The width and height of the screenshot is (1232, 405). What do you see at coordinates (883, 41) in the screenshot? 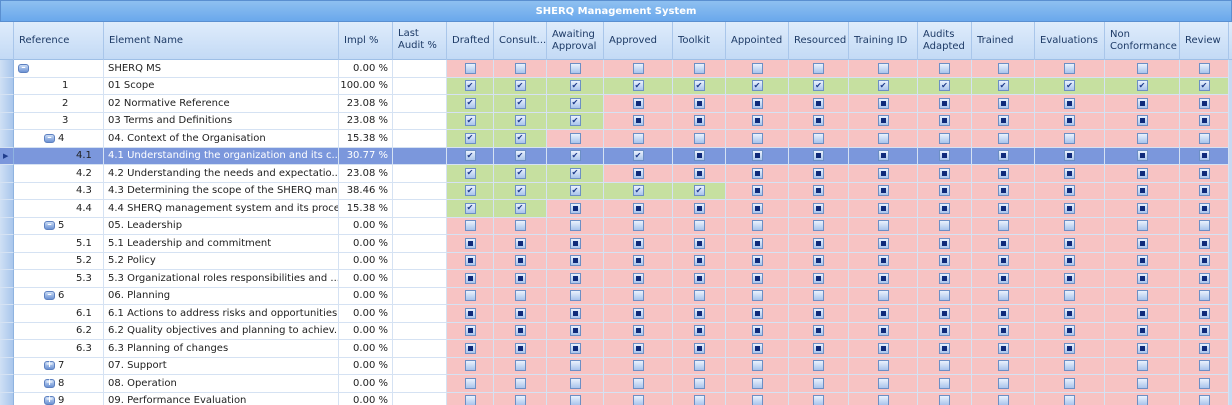
I see `column-header-training-id: Training ID` at bounding box center [883, 41].